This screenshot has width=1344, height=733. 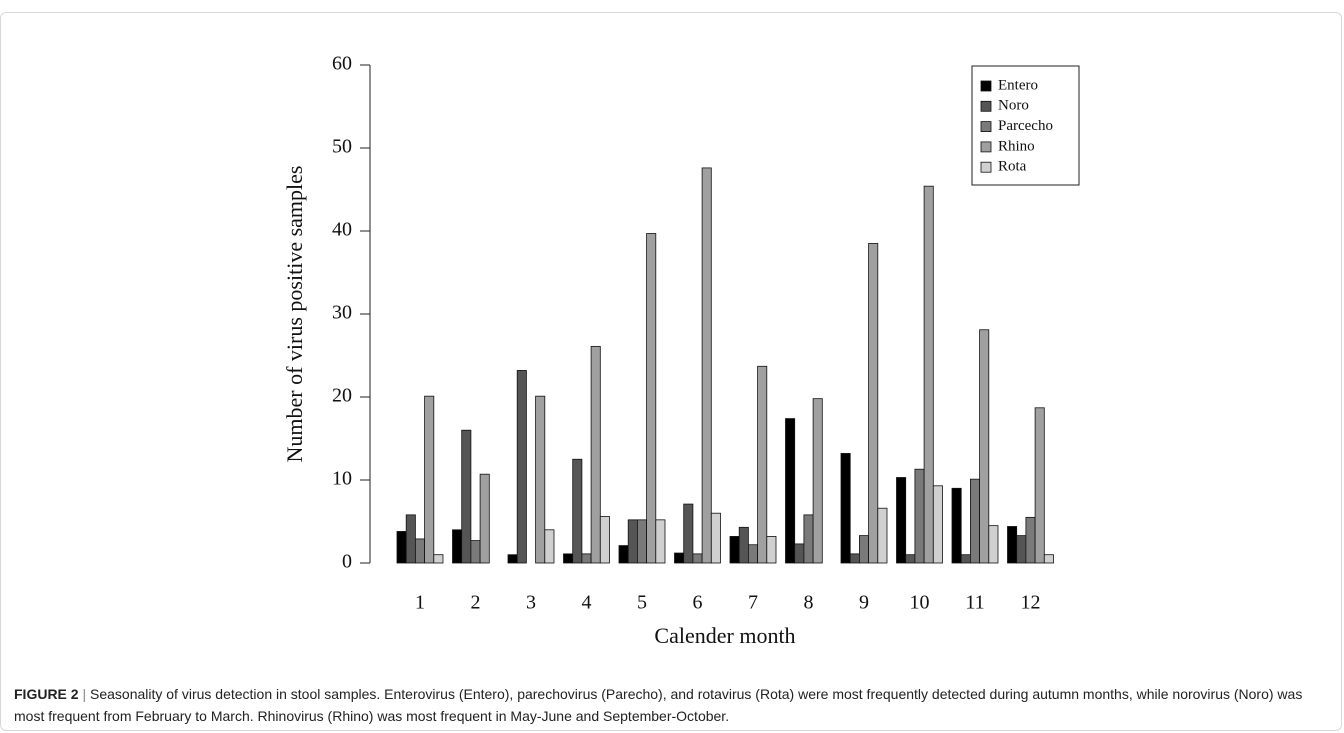 What do you see at coordinates (587, 603) in the screenshot?
I see `x-tick-label: 4` at bounding box center [587, 603].